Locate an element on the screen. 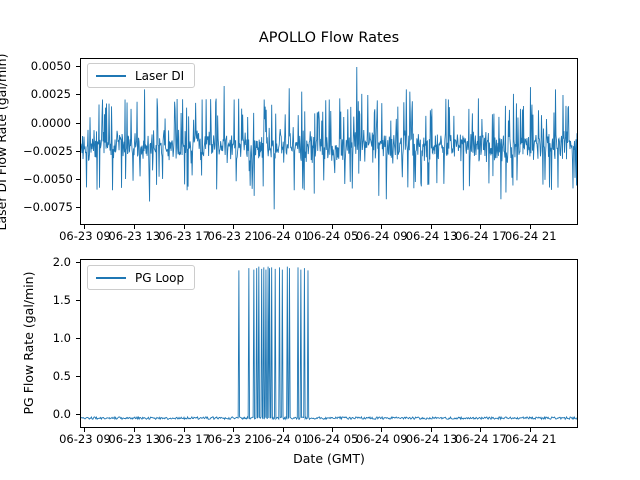  bottom-legend: PG Loop is located at coordinates (141, 277).